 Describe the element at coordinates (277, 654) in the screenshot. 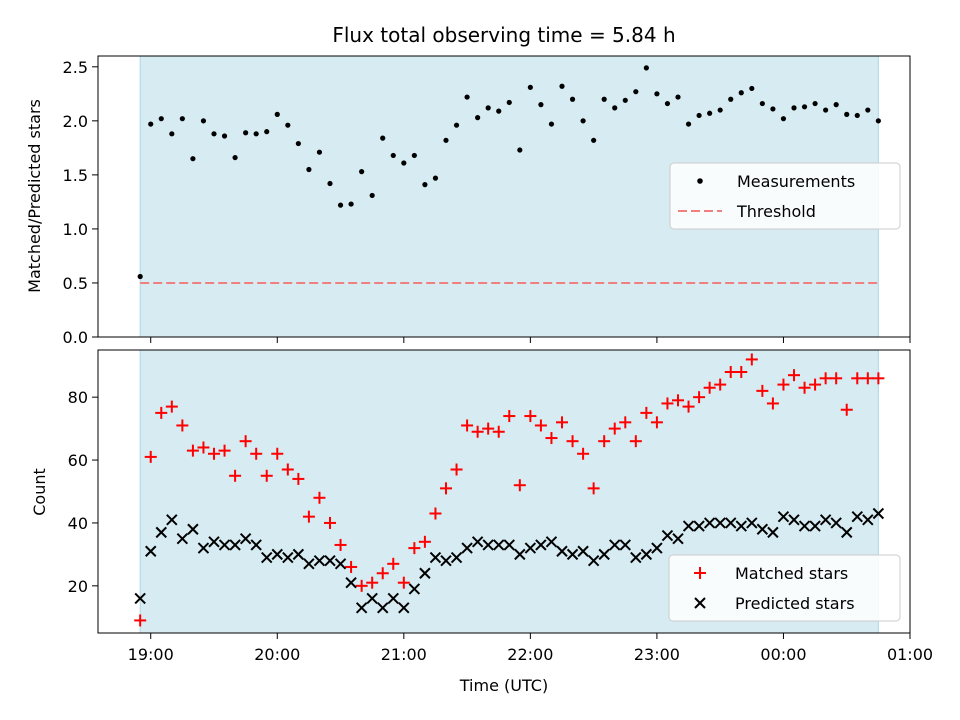

I see `x-tick-label: 20:00` at that location.